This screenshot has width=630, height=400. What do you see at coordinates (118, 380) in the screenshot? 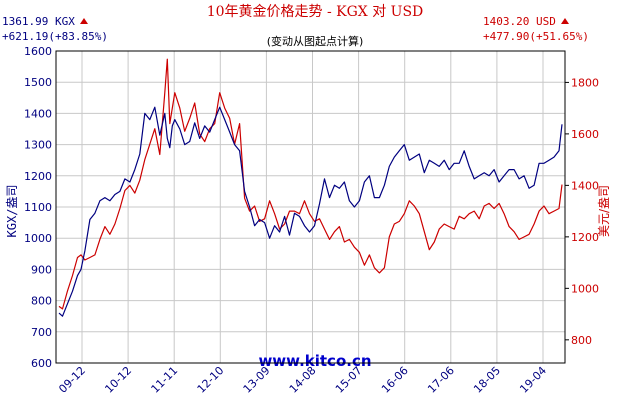
I see `x-tick-label: 10-12` at bounding box center [118, 380].